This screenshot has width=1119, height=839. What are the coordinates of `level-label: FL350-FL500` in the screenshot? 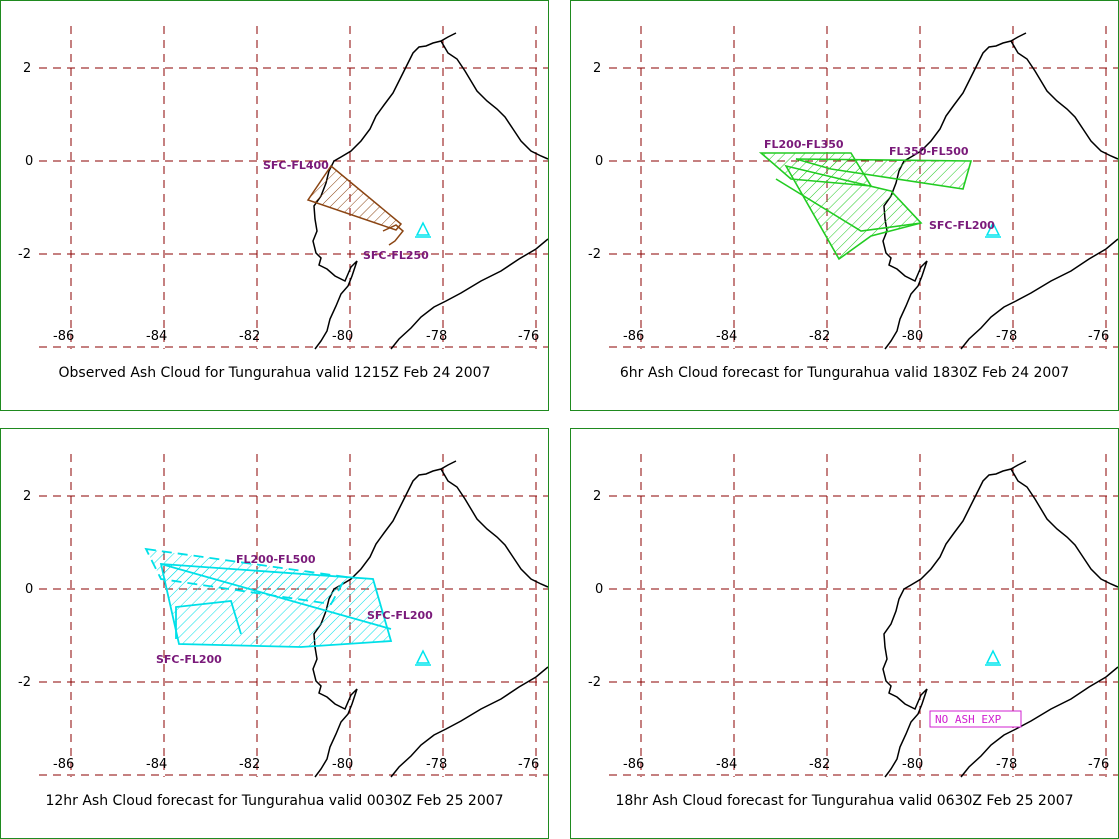 It's located at (929, 151).